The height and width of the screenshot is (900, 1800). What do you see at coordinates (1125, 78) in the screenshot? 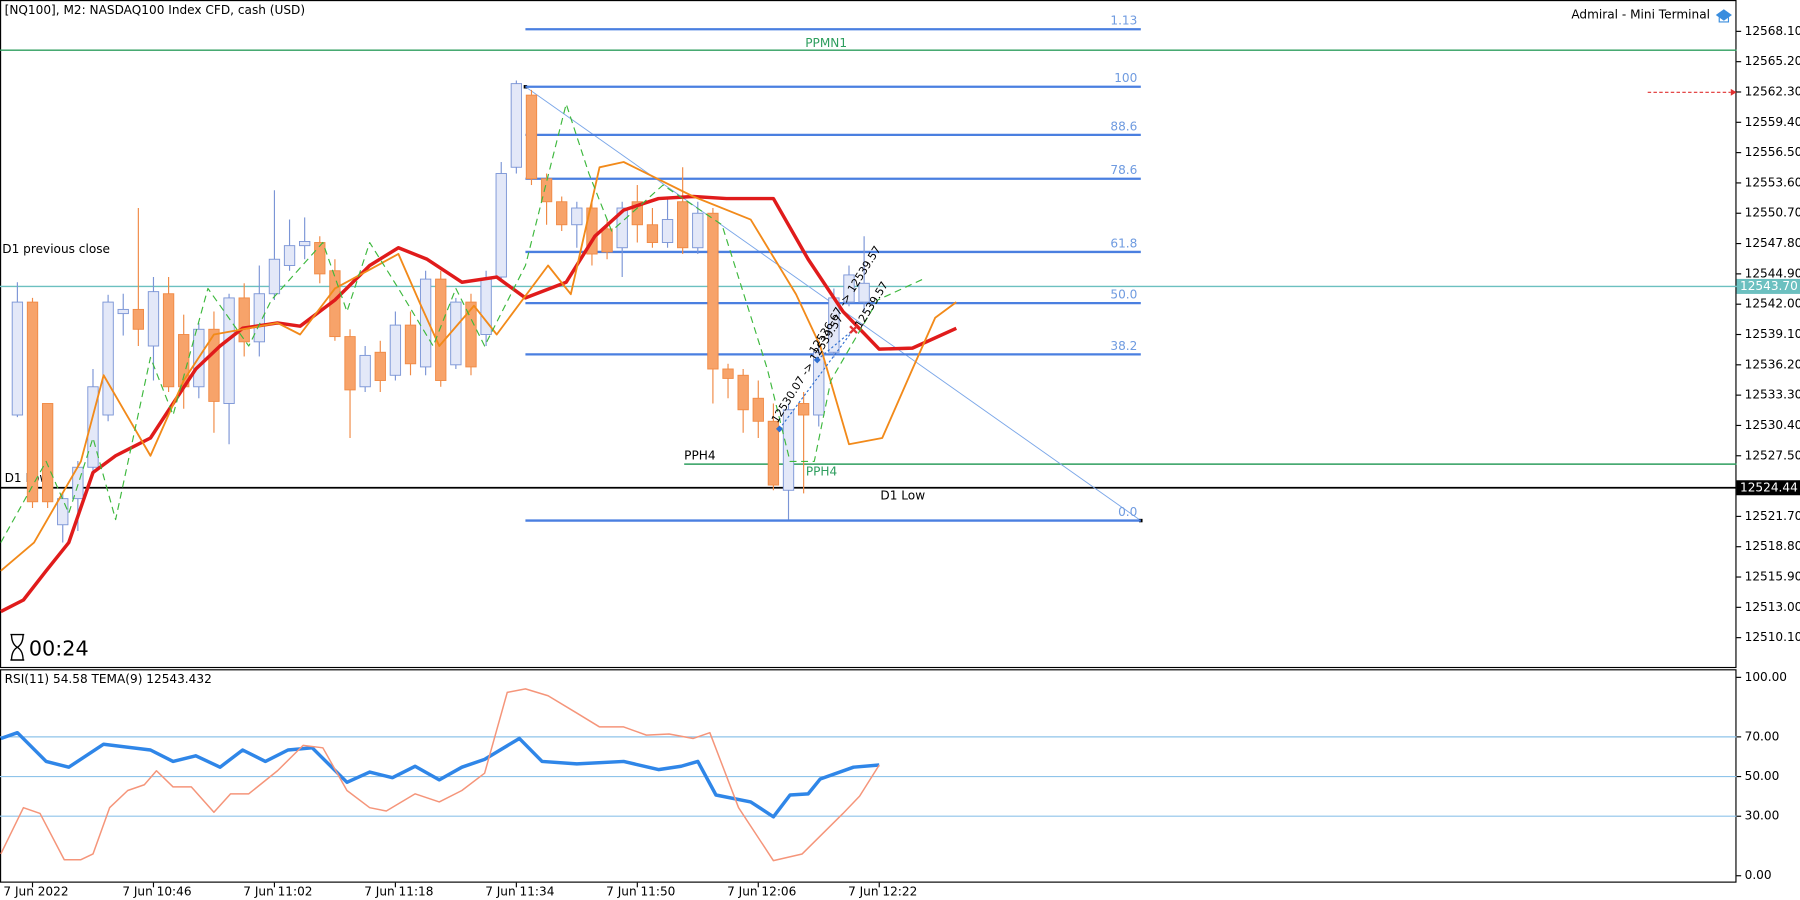
I see `fib-level-label: 100` at bounding box center [1125, 78].